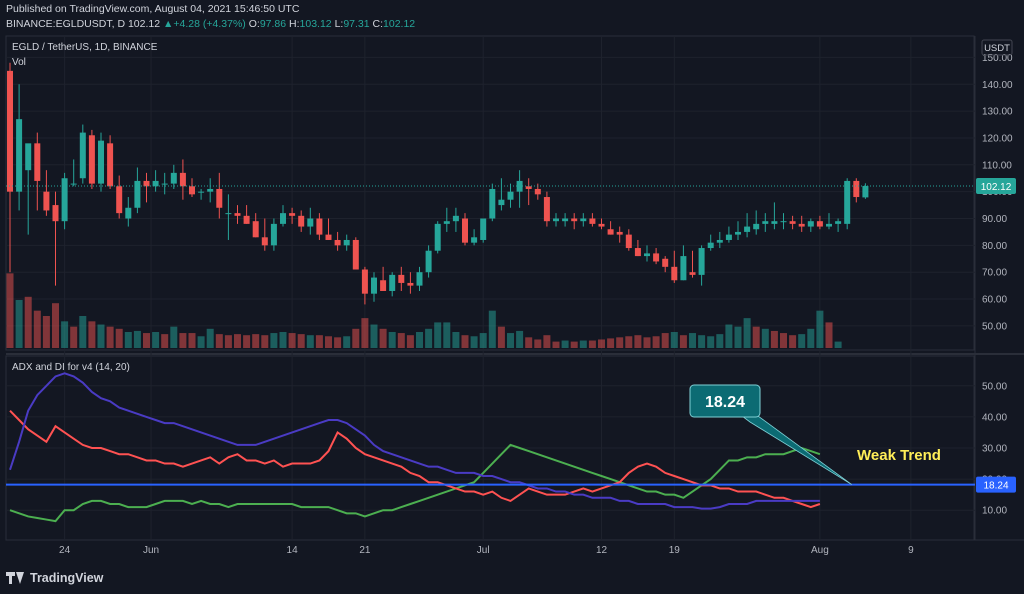 This screenshot has height=594, width=1024. What do you see at coordinates (315, 24) in the screenshot?
I see `ohlc-high: 103.12` at bounding box center [315, 24].